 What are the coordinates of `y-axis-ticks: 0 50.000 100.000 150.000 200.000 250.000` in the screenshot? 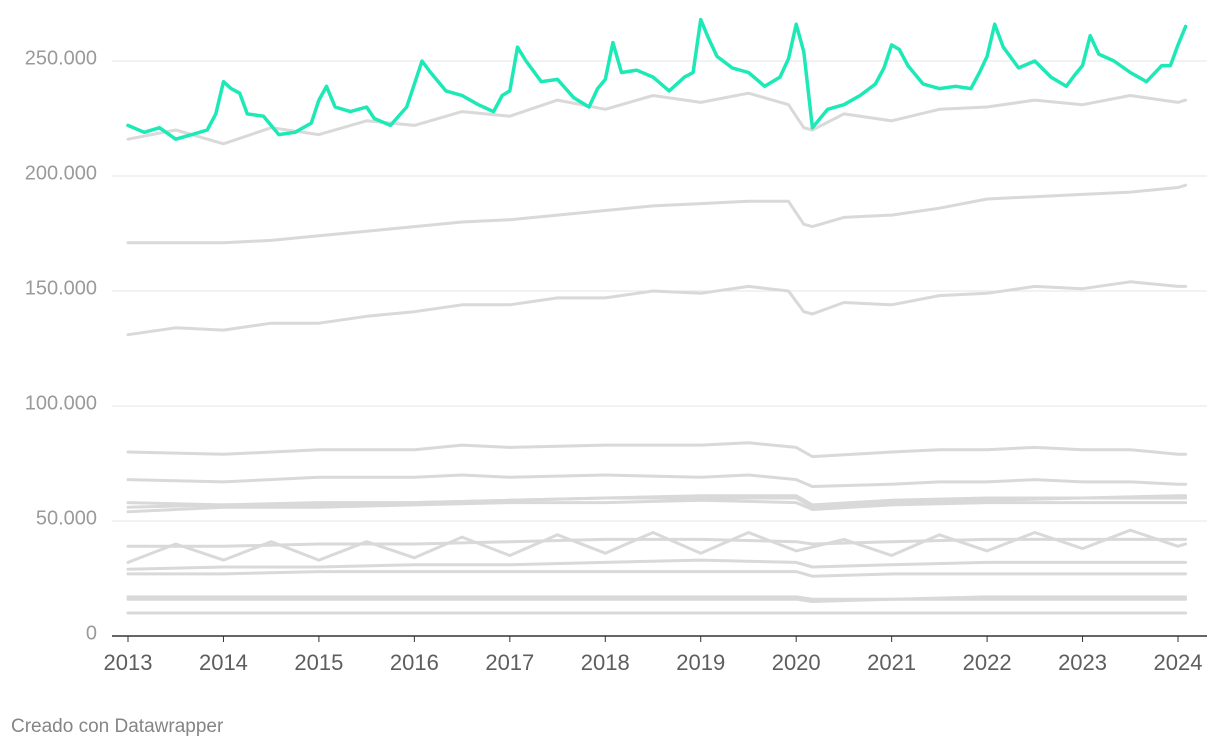 It's located at (61, 345).